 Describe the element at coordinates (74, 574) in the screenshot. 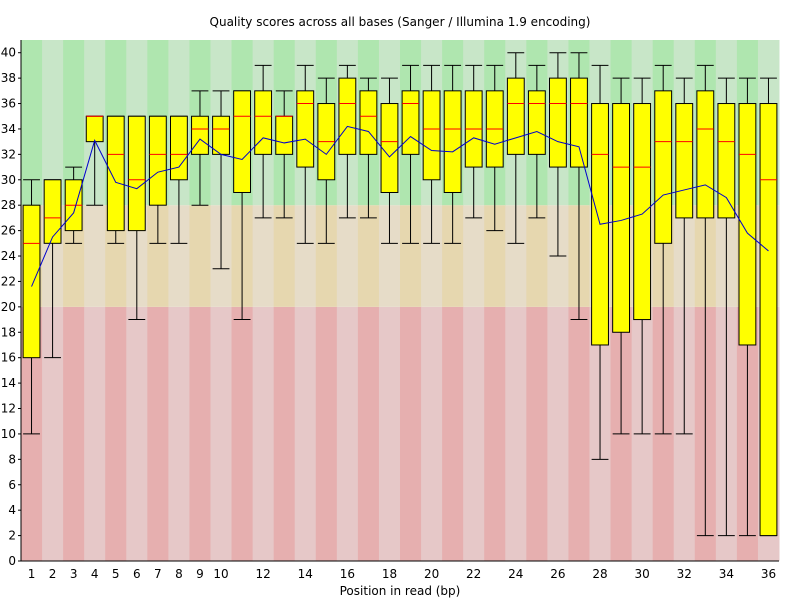

I see `x-tick-label: 3` at that location.